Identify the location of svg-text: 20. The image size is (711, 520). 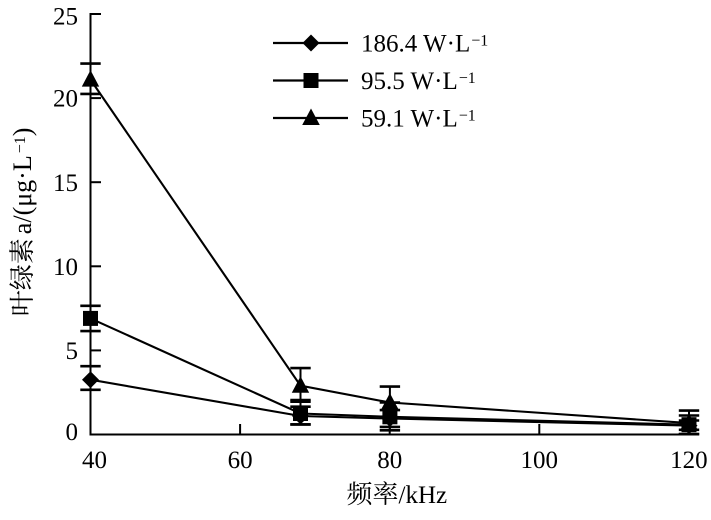
(65, 99).